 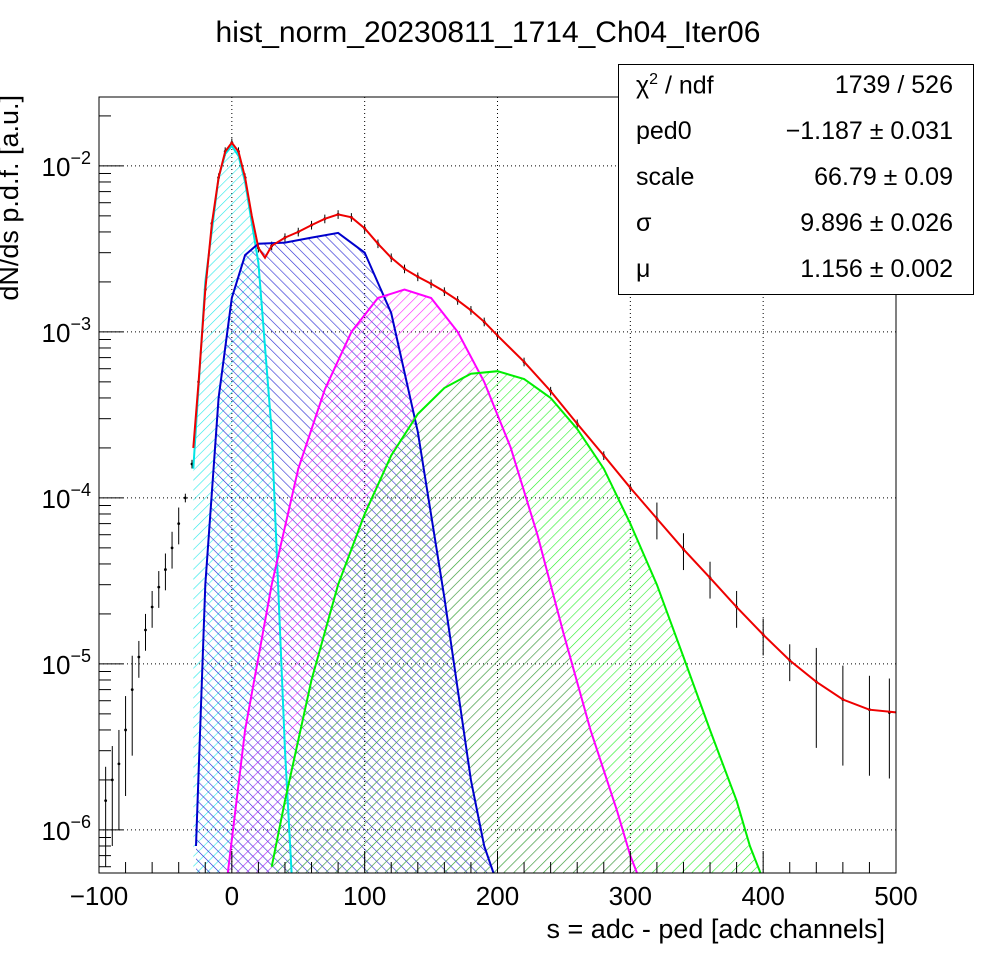 I want to click on stats-value-sigma: 9.896 ± 0.026, so click(x=876, y=223).